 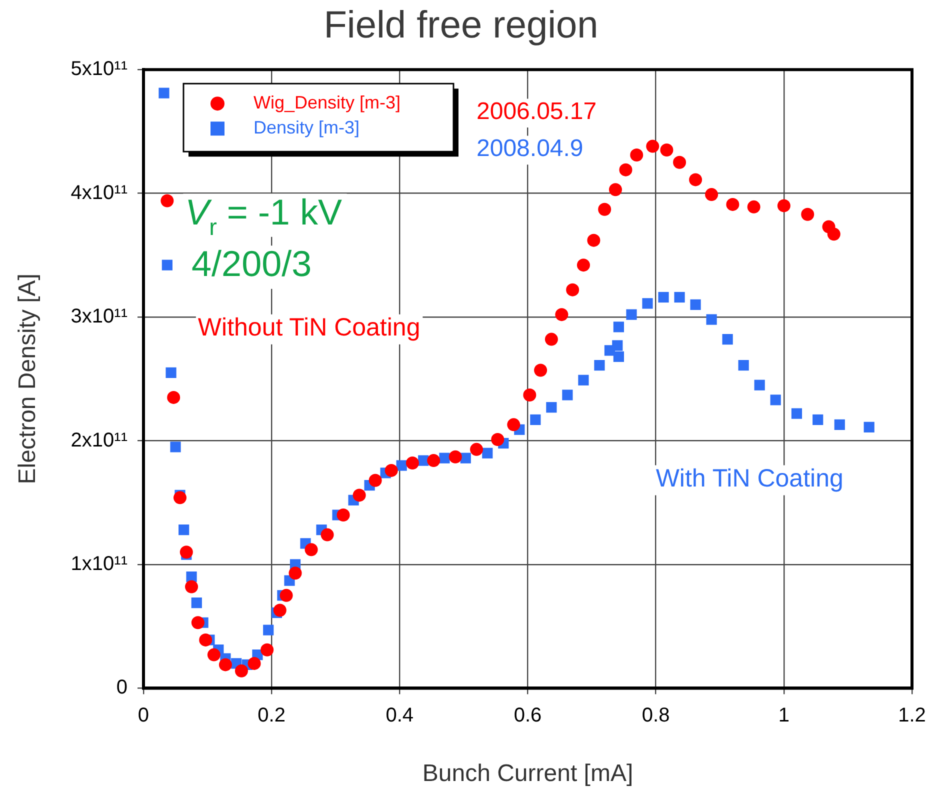 What do you see at coordinates (530, 148) in the screenshot?
I see `annotation: 2008.04.9` at bounding box center [530, 148].